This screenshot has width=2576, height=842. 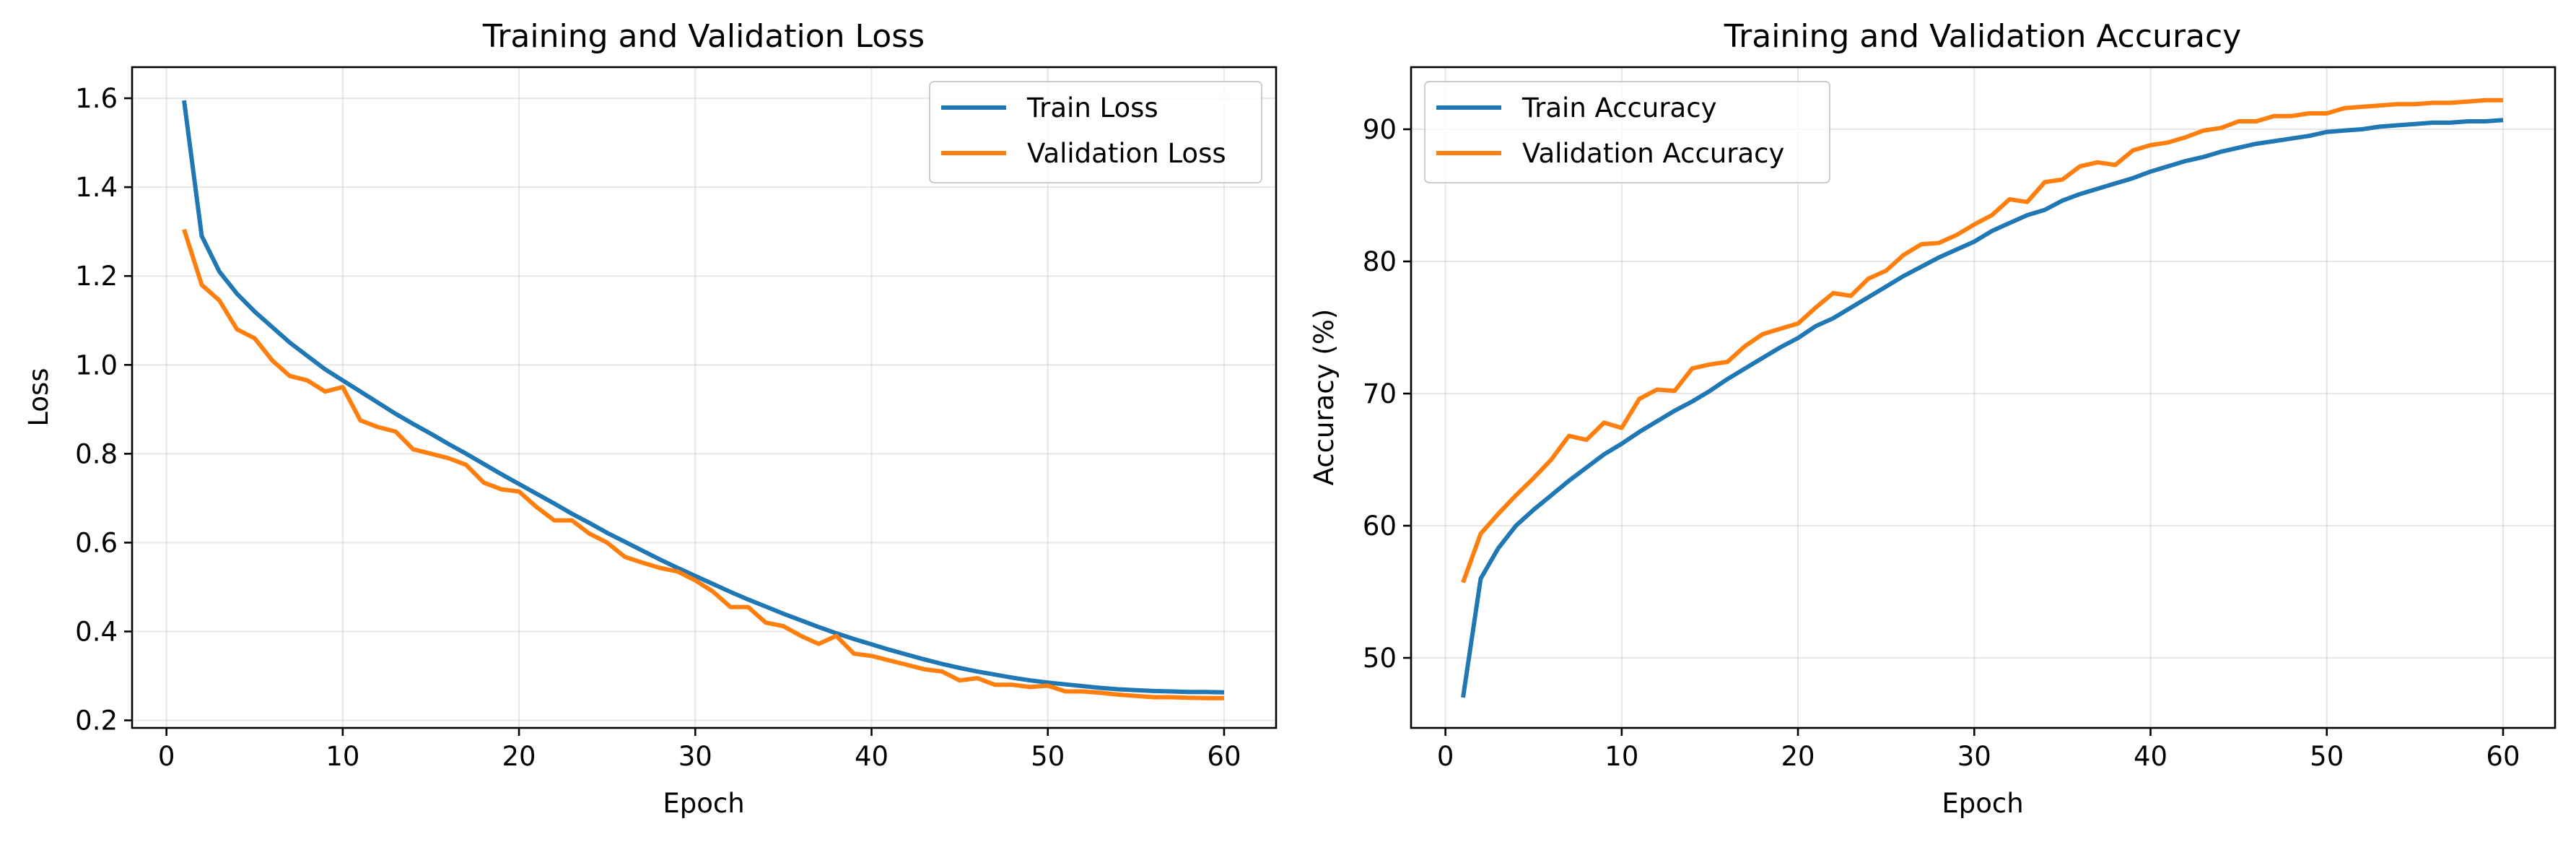 I want to click on accuracy-legend-box, so click(x=1627, y=132).